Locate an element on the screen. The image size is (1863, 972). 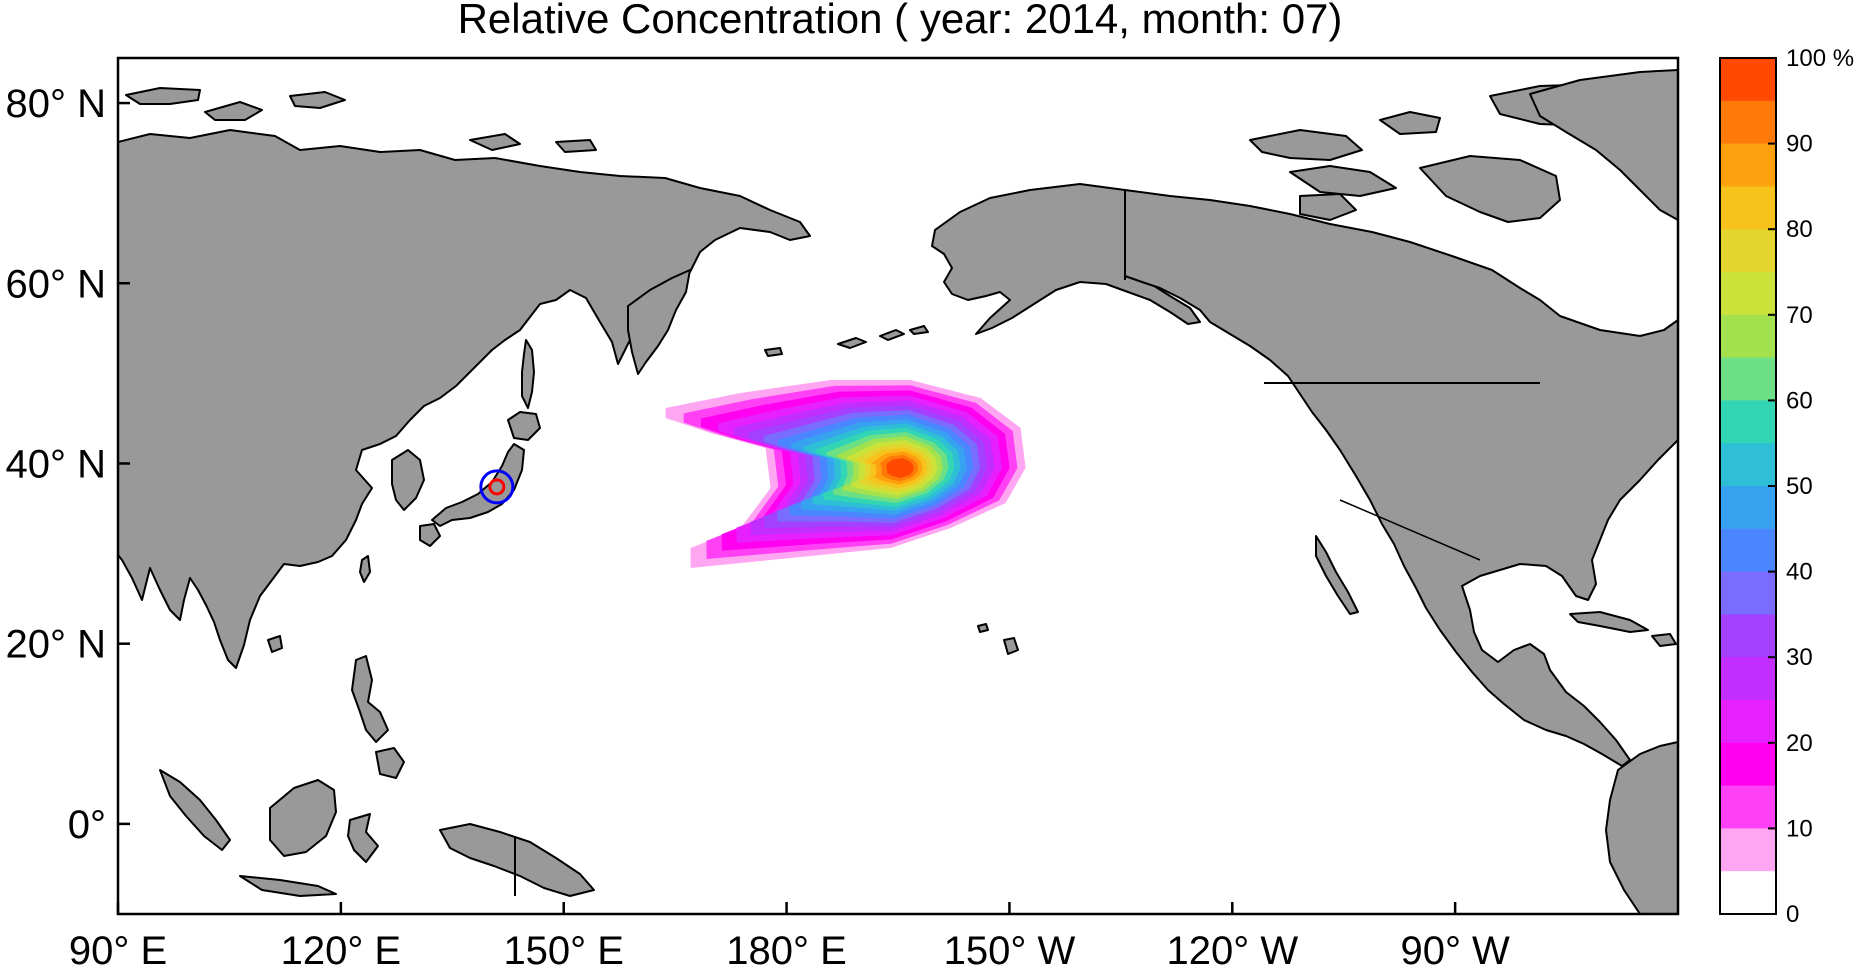
concentration-plume is located at coordinates (845, 474).